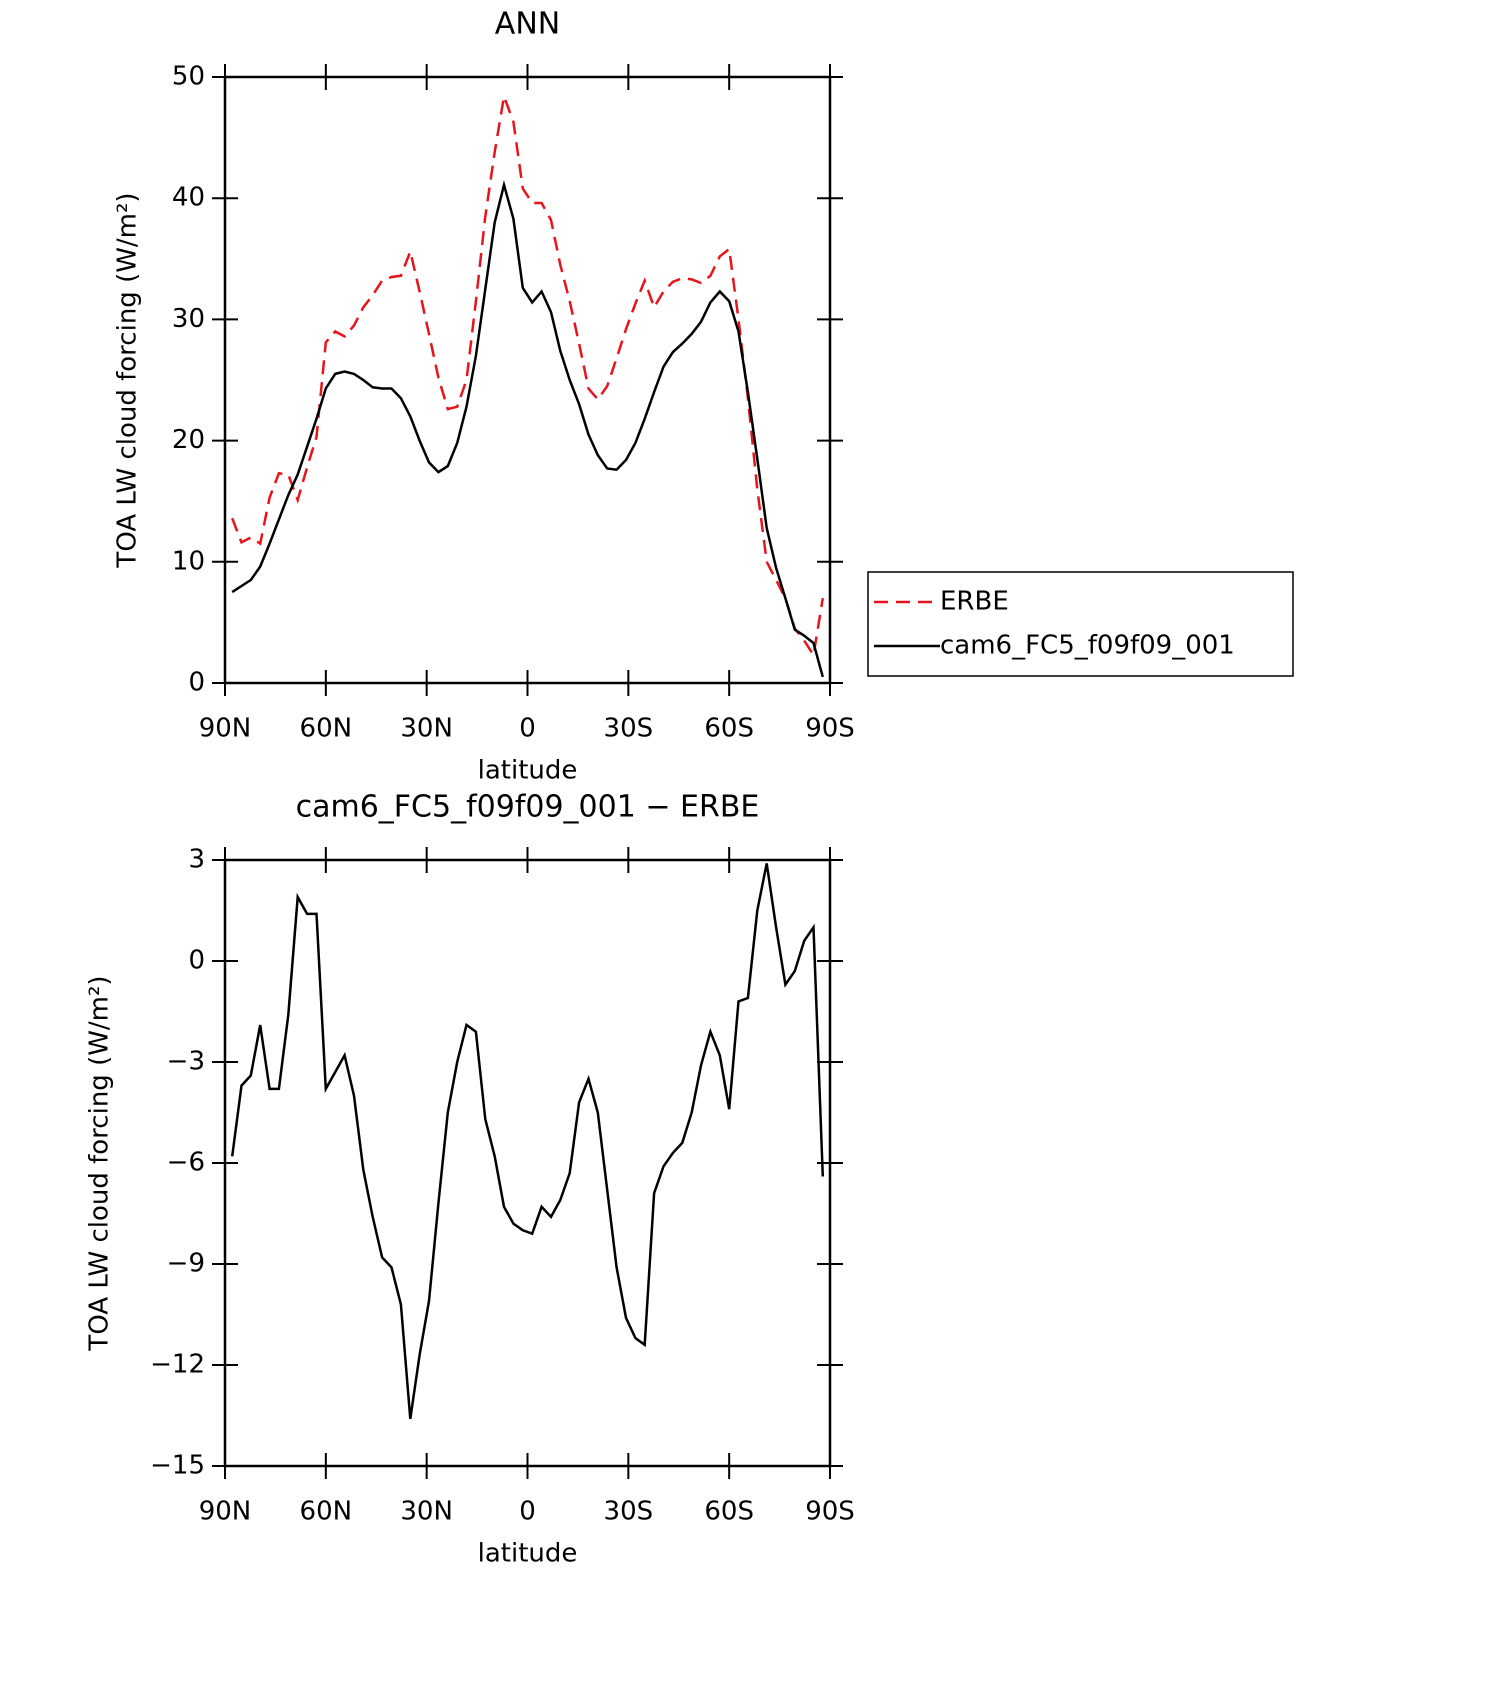  I want to click on legend-label: cam6_FC5_f09f09_001, so click(1087, 646).